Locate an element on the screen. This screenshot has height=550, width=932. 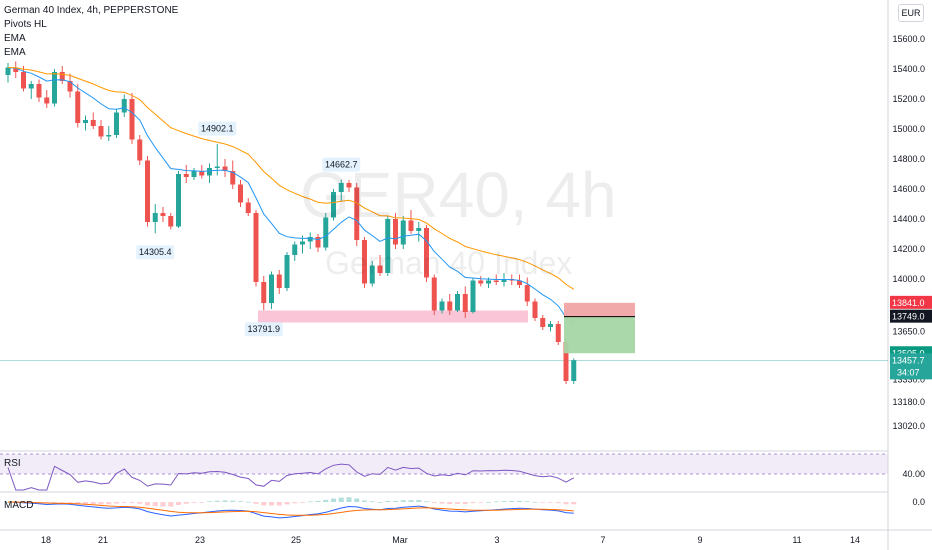
price-badge-label: 13457.7 is located at coordinates (908, 360).